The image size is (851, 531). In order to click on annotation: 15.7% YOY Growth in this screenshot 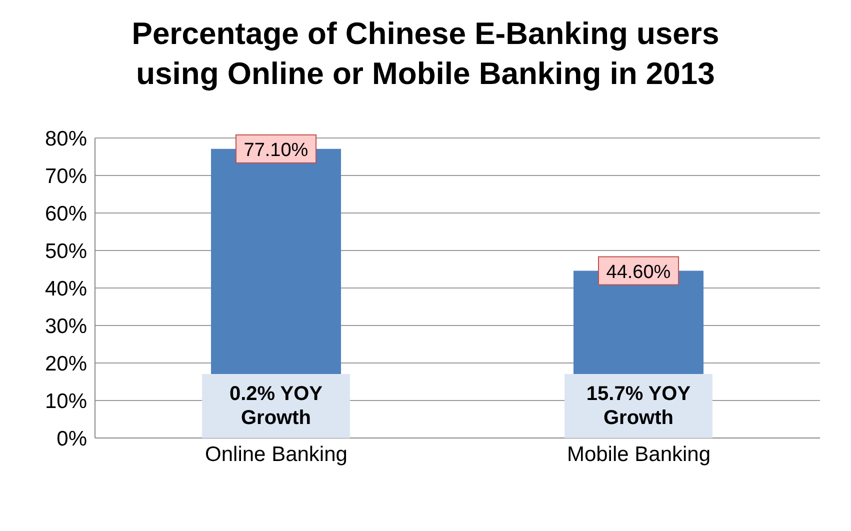, I will do `click(639, 406)`.